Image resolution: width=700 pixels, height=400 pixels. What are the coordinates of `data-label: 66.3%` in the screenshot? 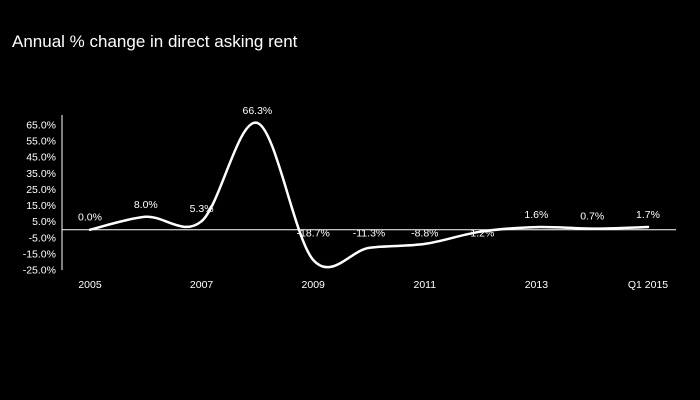 It's located at (258, 111).